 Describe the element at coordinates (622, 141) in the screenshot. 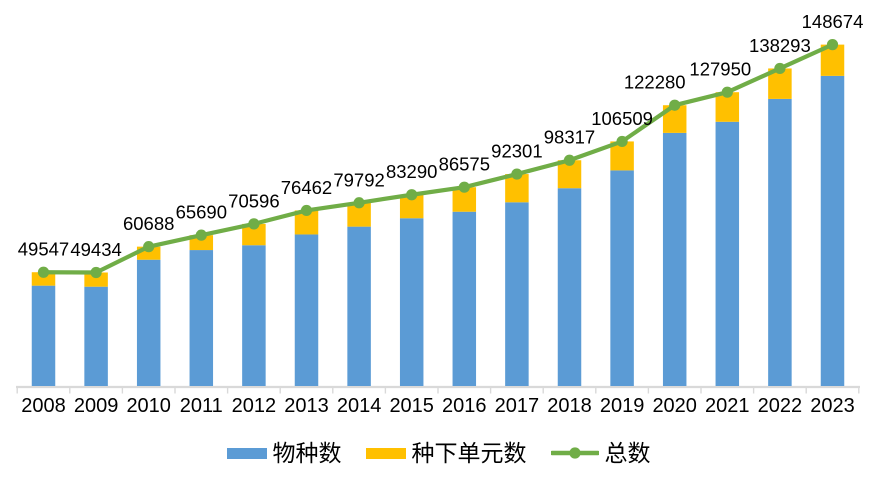

I see `total-marker-2019` at that location.